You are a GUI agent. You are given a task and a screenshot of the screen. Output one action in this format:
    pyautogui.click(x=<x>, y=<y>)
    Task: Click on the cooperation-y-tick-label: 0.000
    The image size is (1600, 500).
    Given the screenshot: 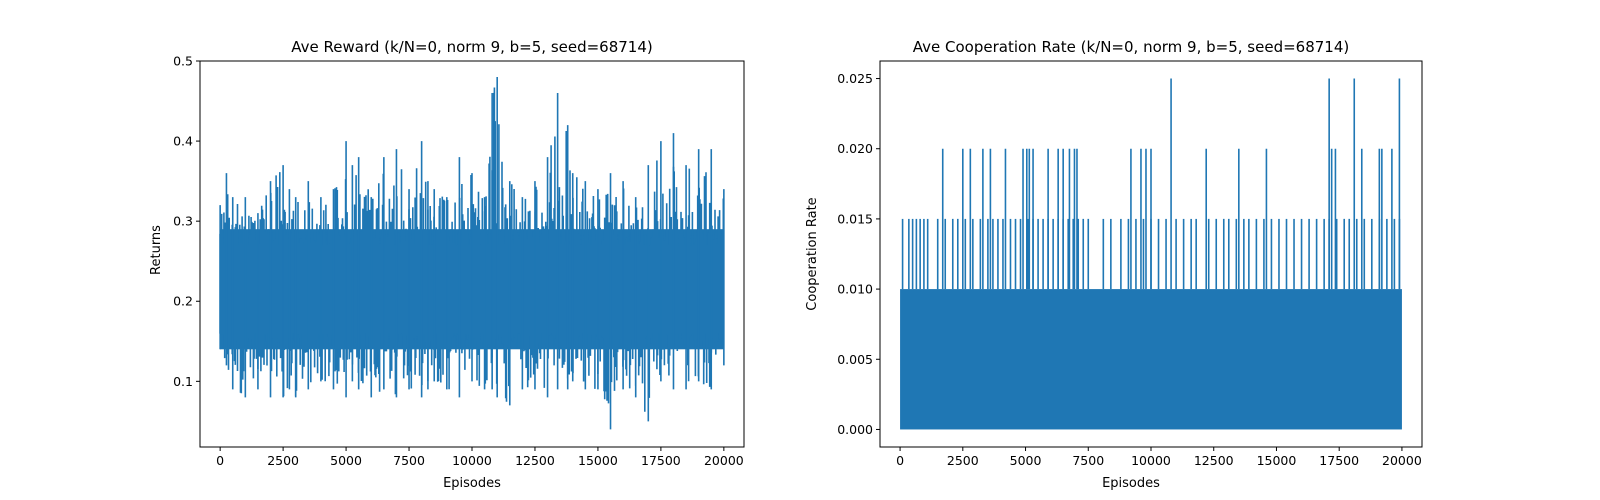 What is the action you would take?
    pyautogui.click(x=855, y=429)
    